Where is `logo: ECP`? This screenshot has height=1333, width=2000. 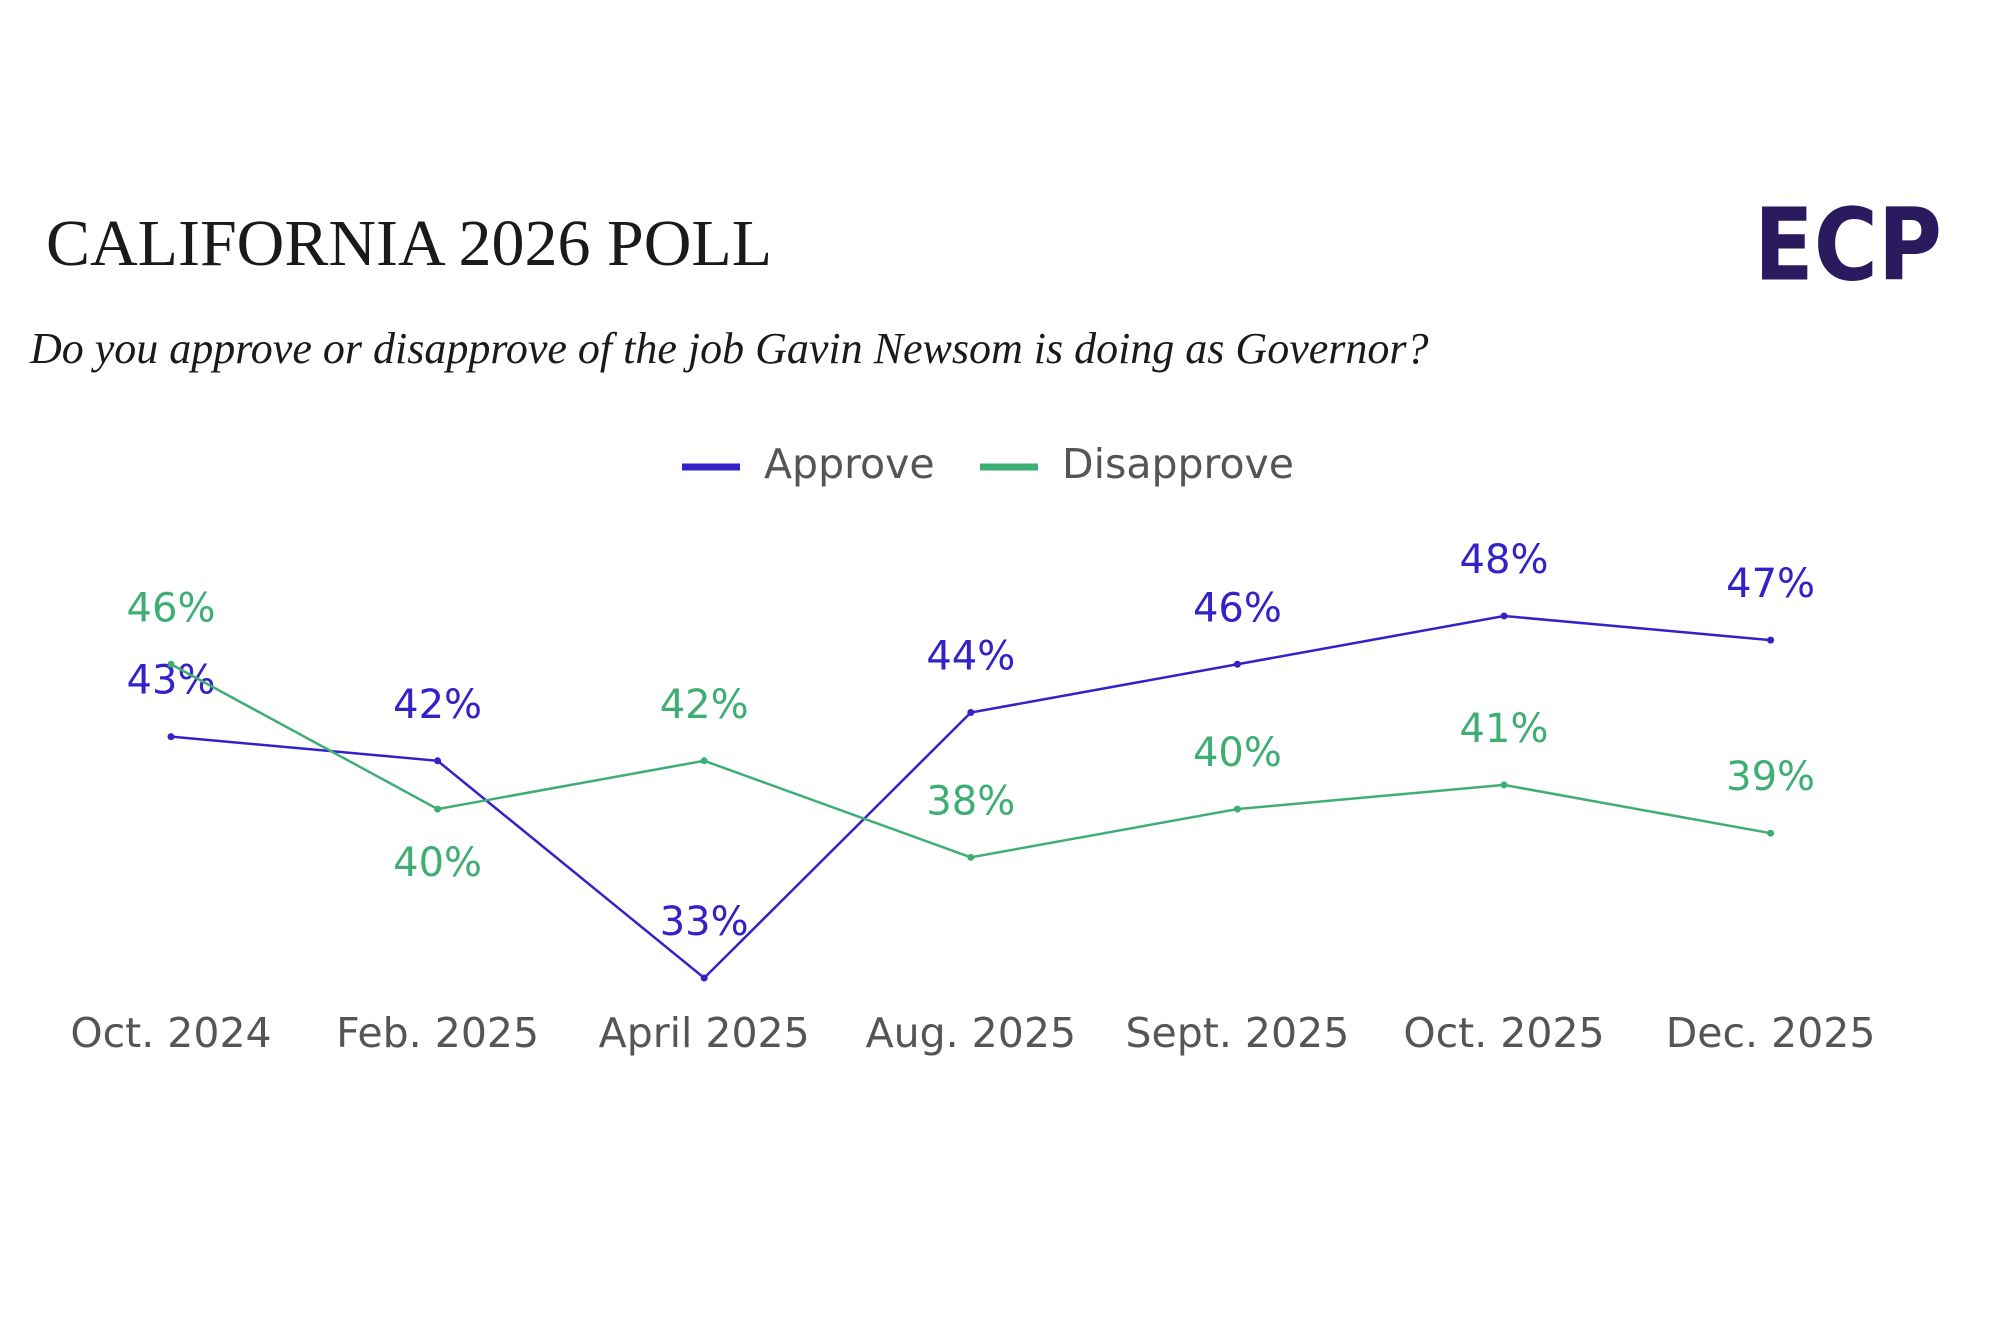
logo: ECP is located at coordinates (1848, 244).